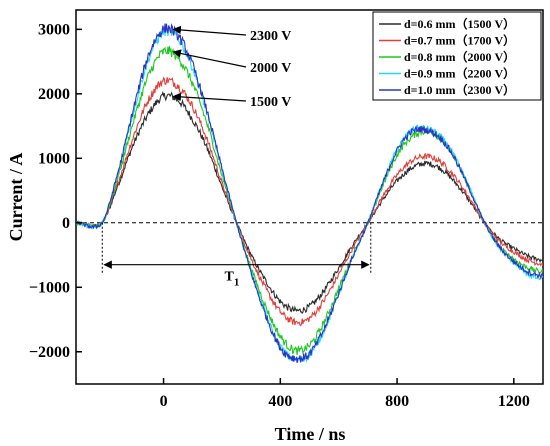 This screenshot has width=550, height=446. I want to click on x-axis-title: Time / ns, so click(310, 434).